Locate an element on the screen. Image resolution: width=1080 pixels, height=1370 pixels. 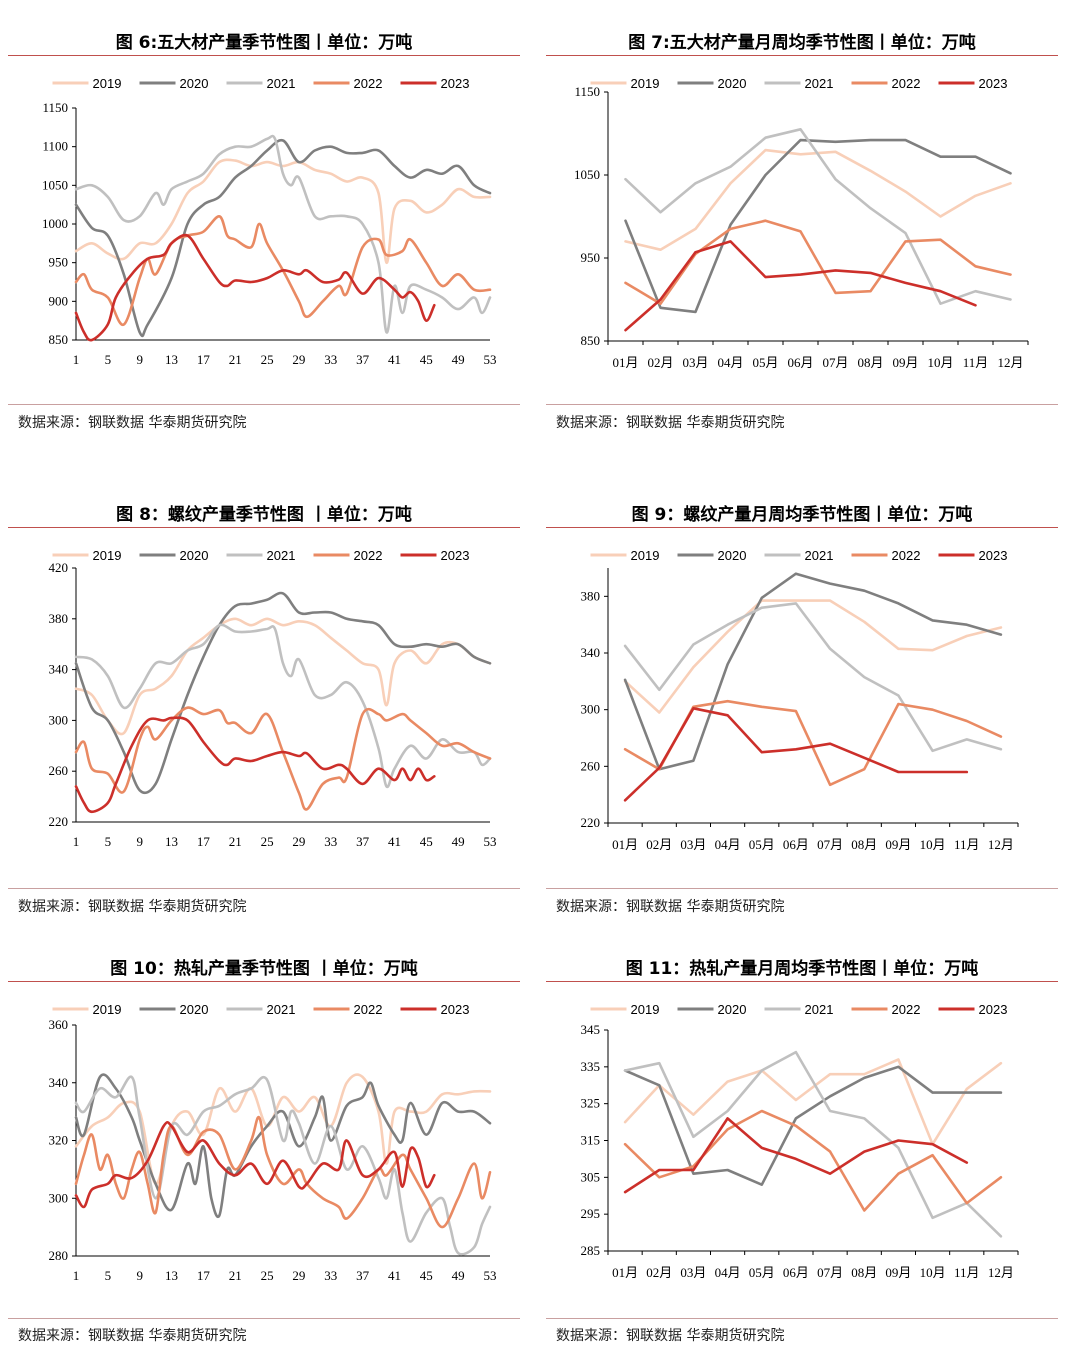
chart-title: 图 6:五大材产量季节性图丨单位：万吨 is located at coordinates (264, 43).